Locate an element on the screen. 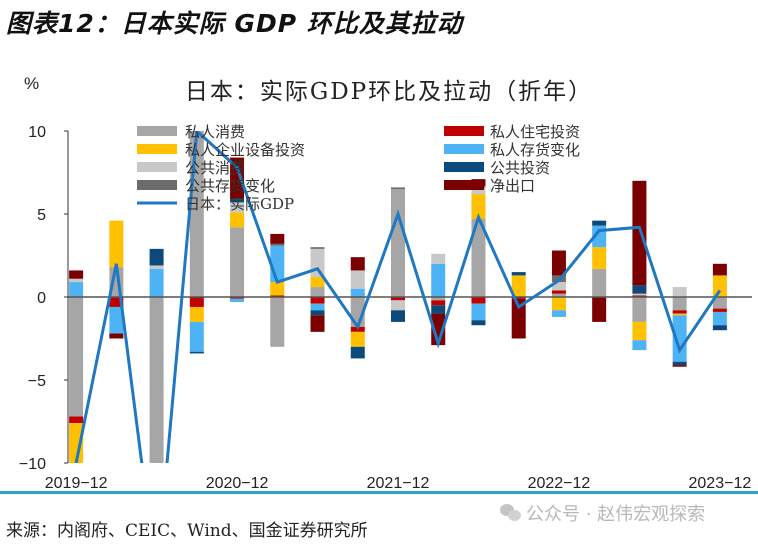 The width and height of the screenshot is (758, 544). legend-label: 公共投资 is located at coordinates (520, 168).